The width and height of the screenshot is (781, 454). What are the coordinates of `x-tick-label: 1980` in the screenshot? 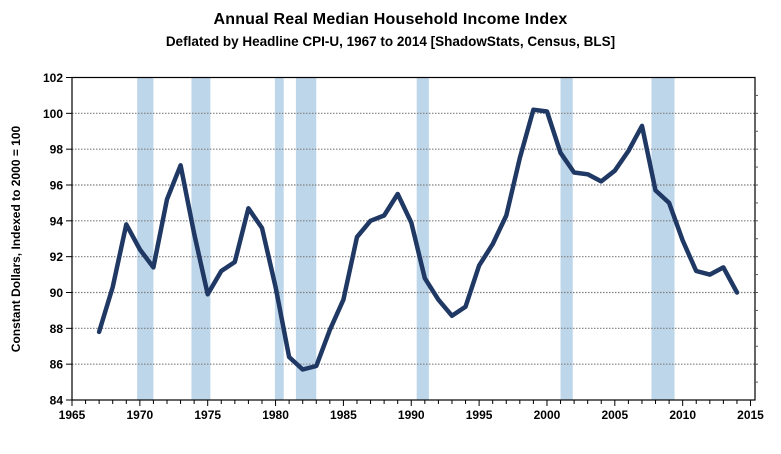 It's located at (275, 415).